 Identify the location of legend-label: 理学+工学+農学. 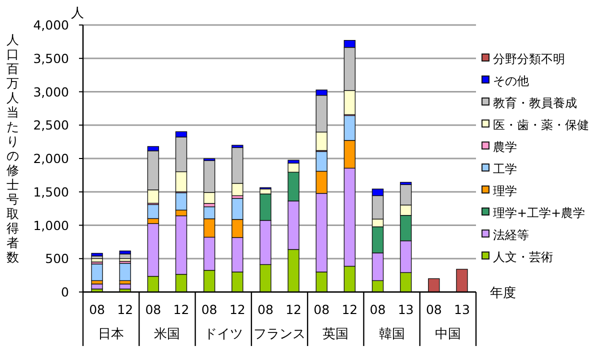
(539, 213).